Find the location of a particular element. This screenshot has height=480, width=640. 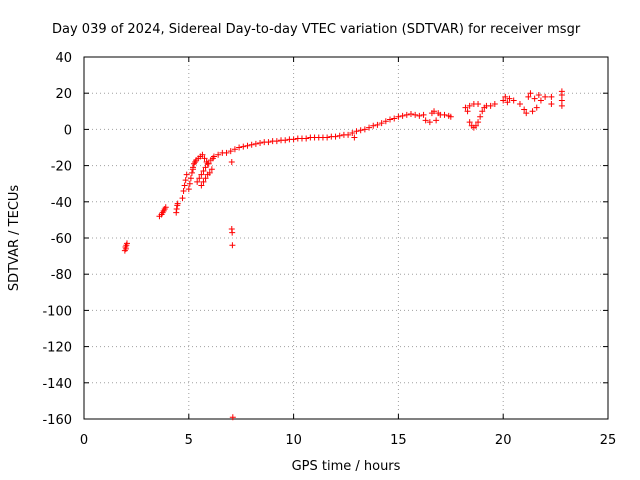

y-tick-label: -80 is located at coordinates (61, 275).